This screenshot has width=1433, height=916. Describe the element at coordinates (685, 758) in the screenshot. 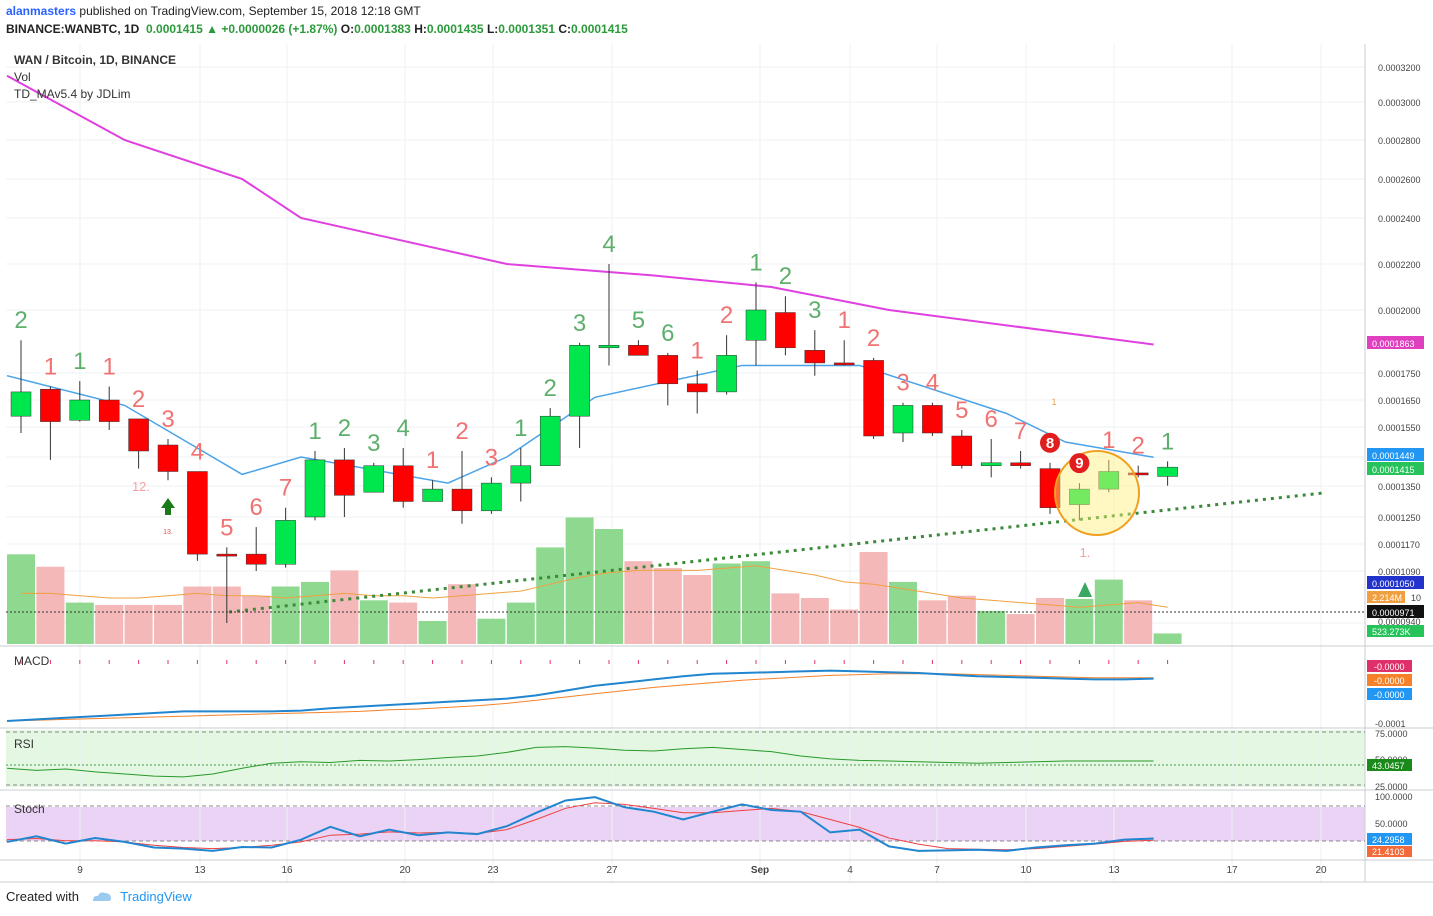

I see `rsi-background` at that location.